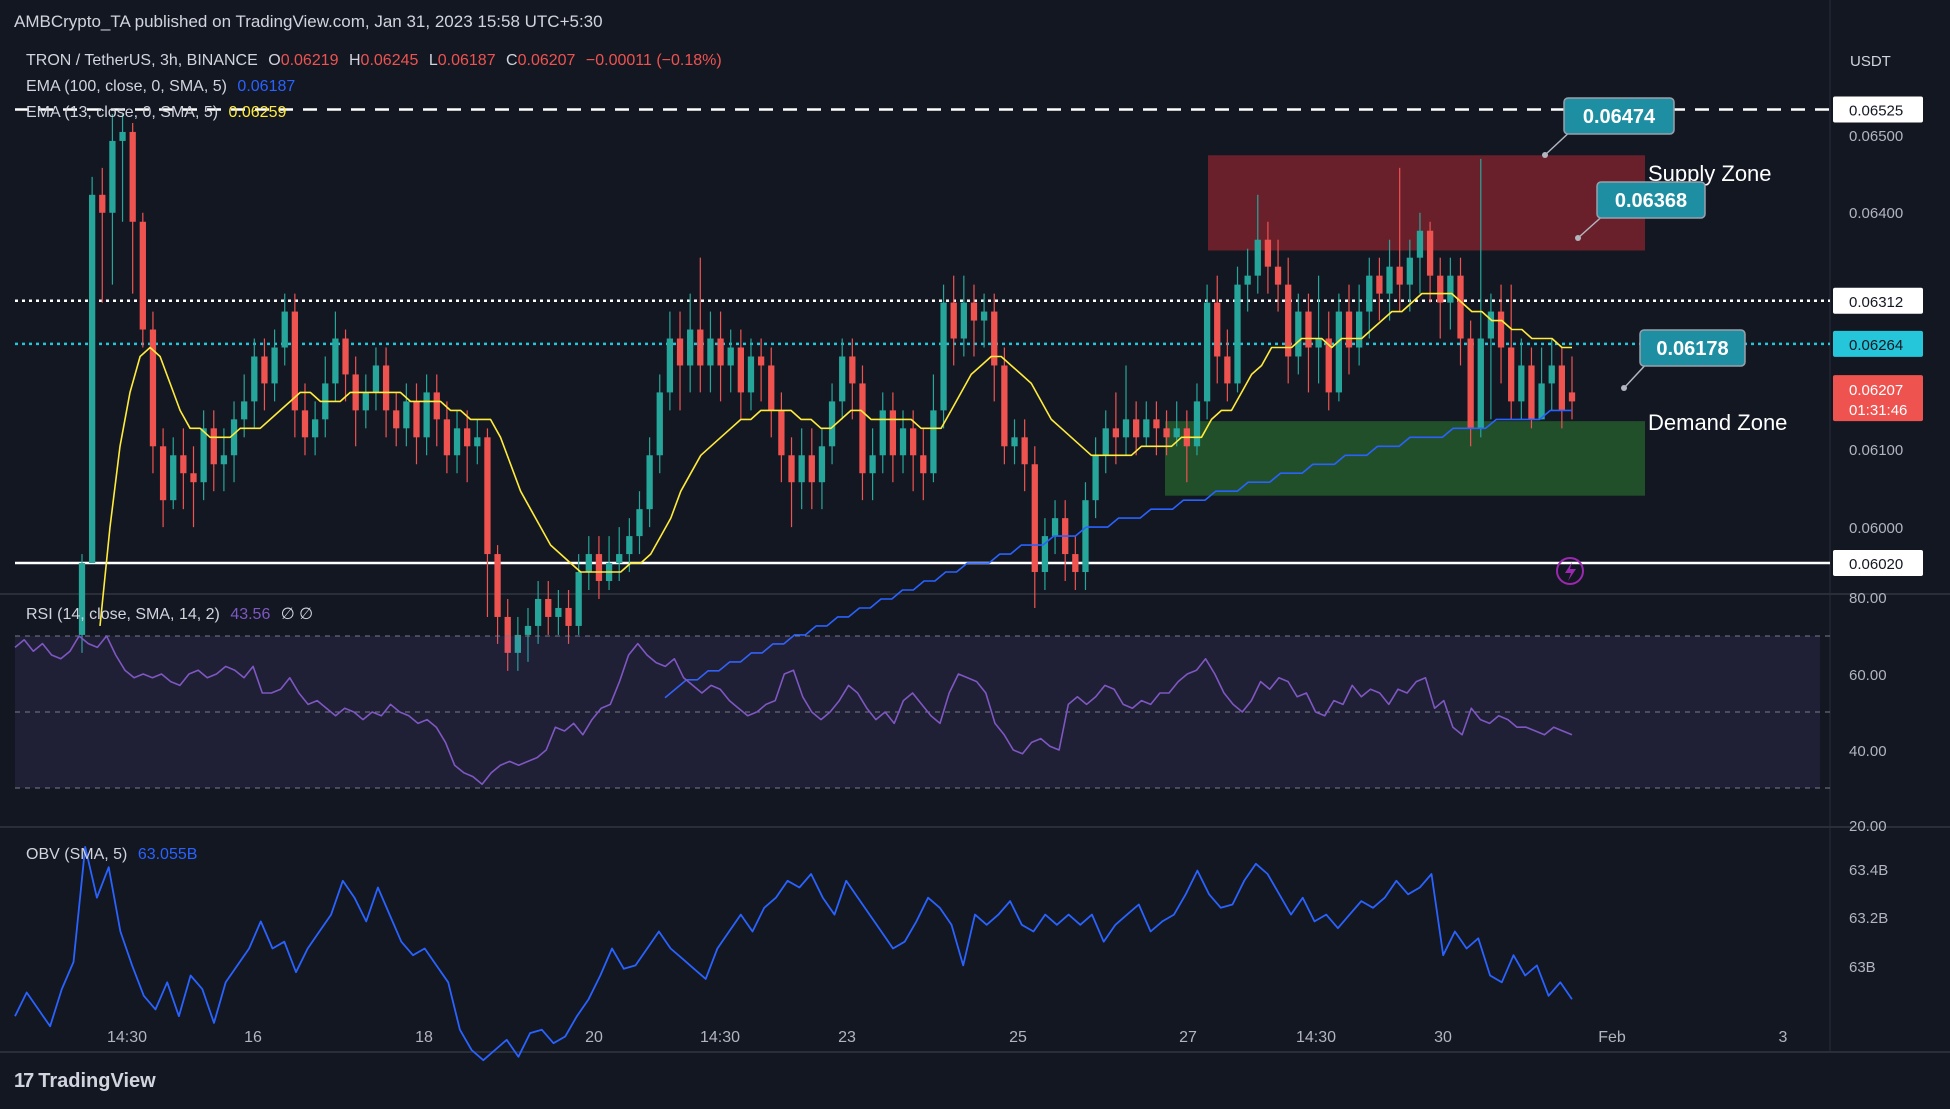  I want to click on lightning-icon, so click(1570, 571).